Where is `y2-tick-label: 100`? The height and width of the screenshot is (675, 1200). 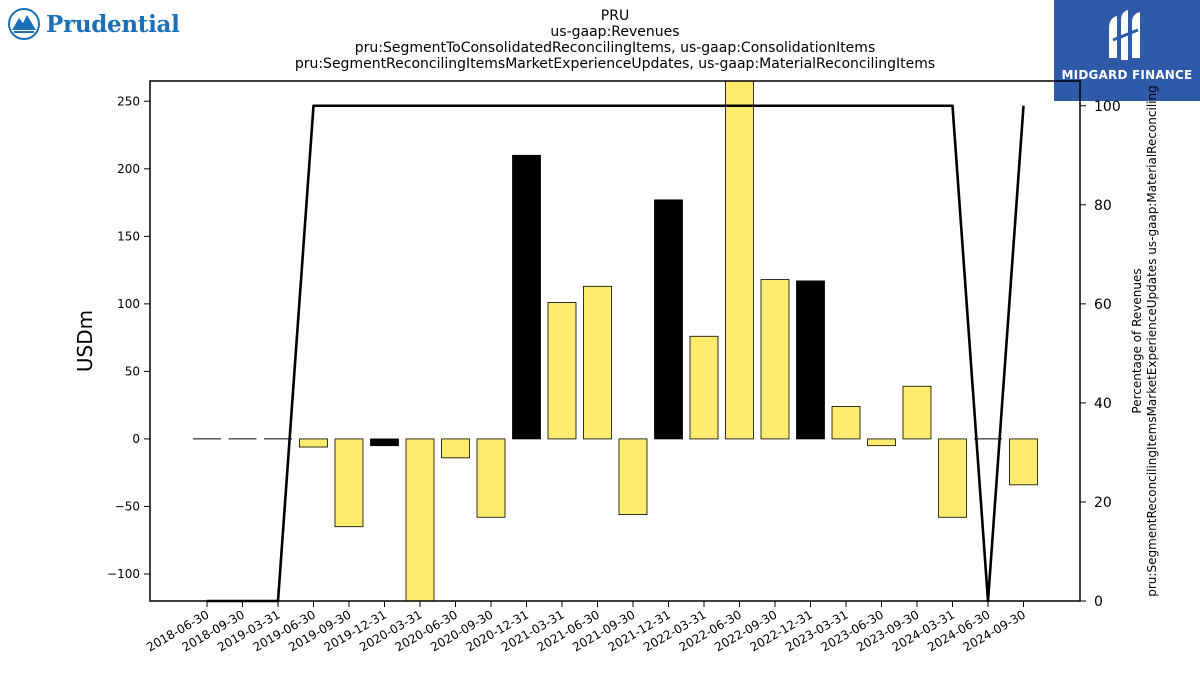 y2-tick-label: 100 is located at coordinates (1107, 107).